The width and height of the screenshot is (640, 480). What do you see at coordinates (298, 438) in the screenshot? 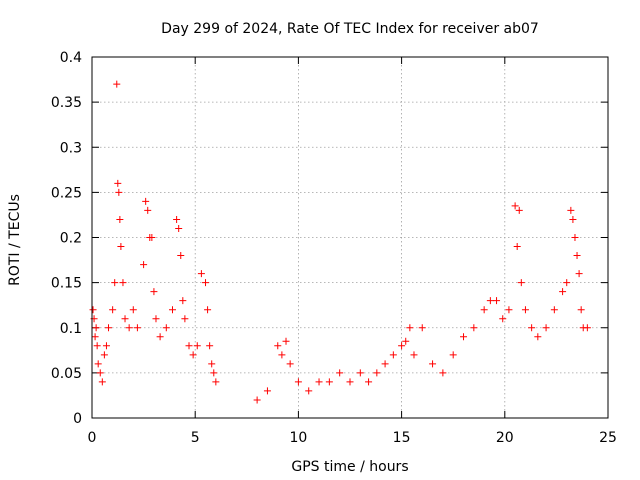
I see `x-tick-label: 10` at bounding box center [298, 438].